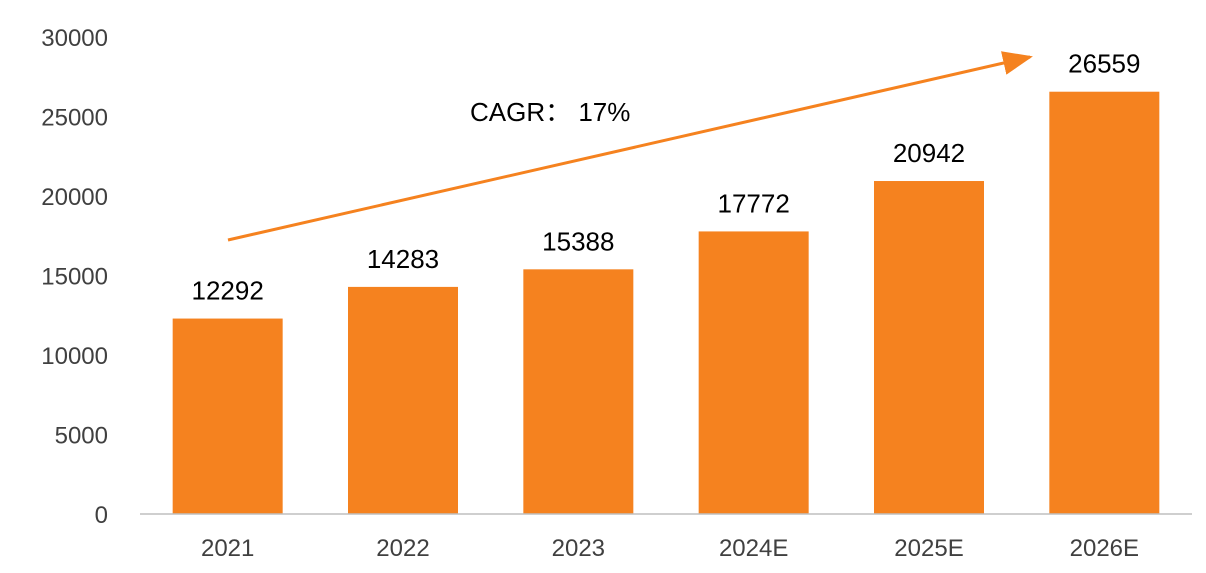  I want to click on y-tick-label: 20000, so click(74, 197).